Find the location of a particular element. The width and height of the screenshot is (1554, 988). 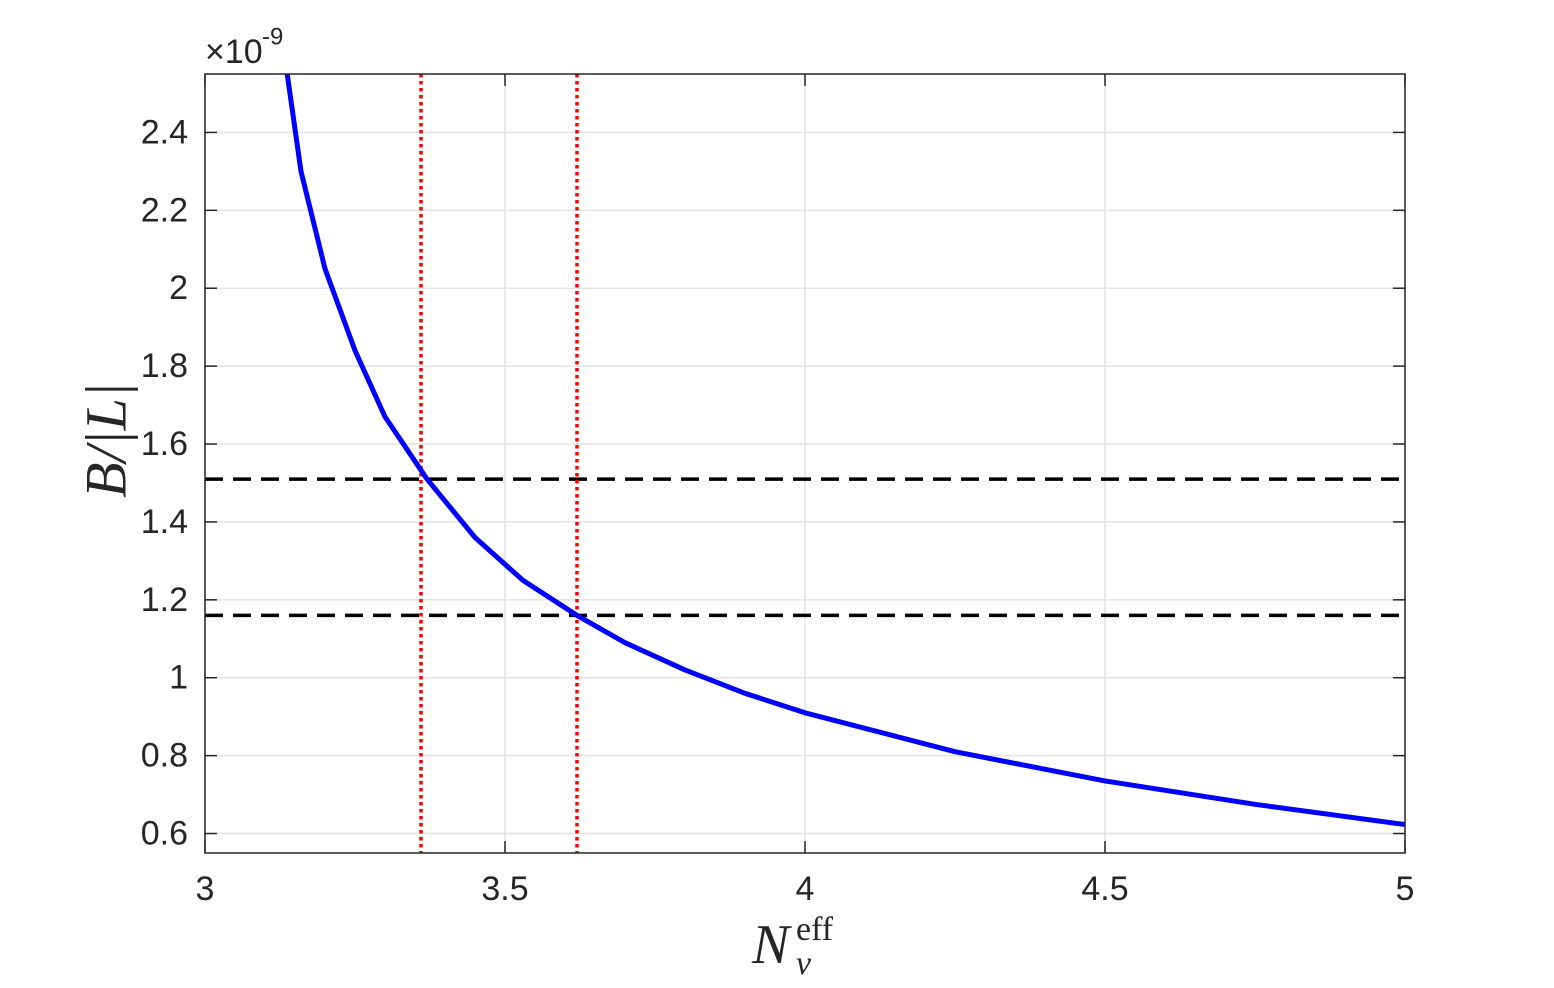

y-tick-label: 1 is located at coordinates (178, 678).